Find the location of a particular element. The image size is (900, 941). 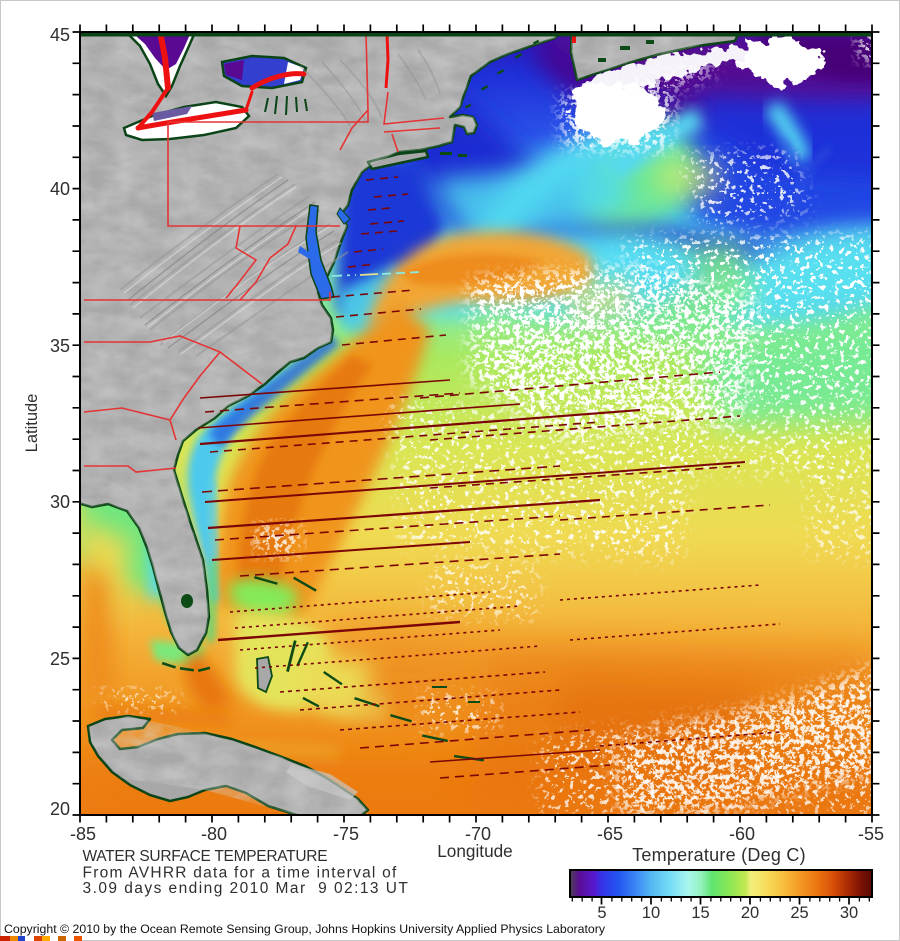

svg-text: Longitude is located at coordinates (475, 851).